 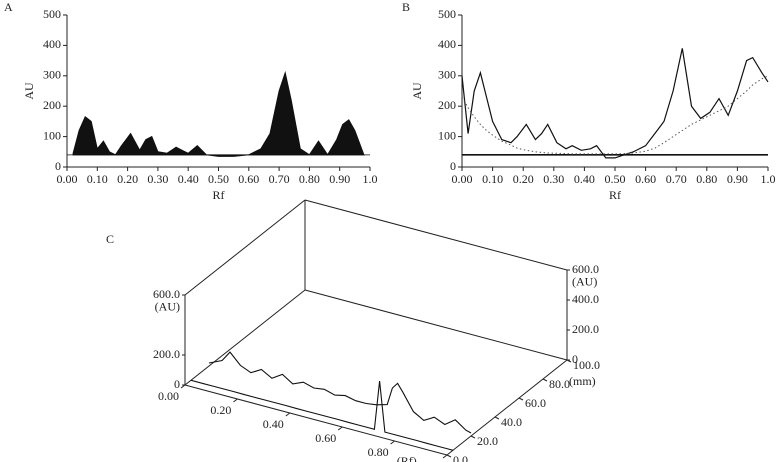 I want to click on x-tick-label: 1.00, so click(x=430, y=460).